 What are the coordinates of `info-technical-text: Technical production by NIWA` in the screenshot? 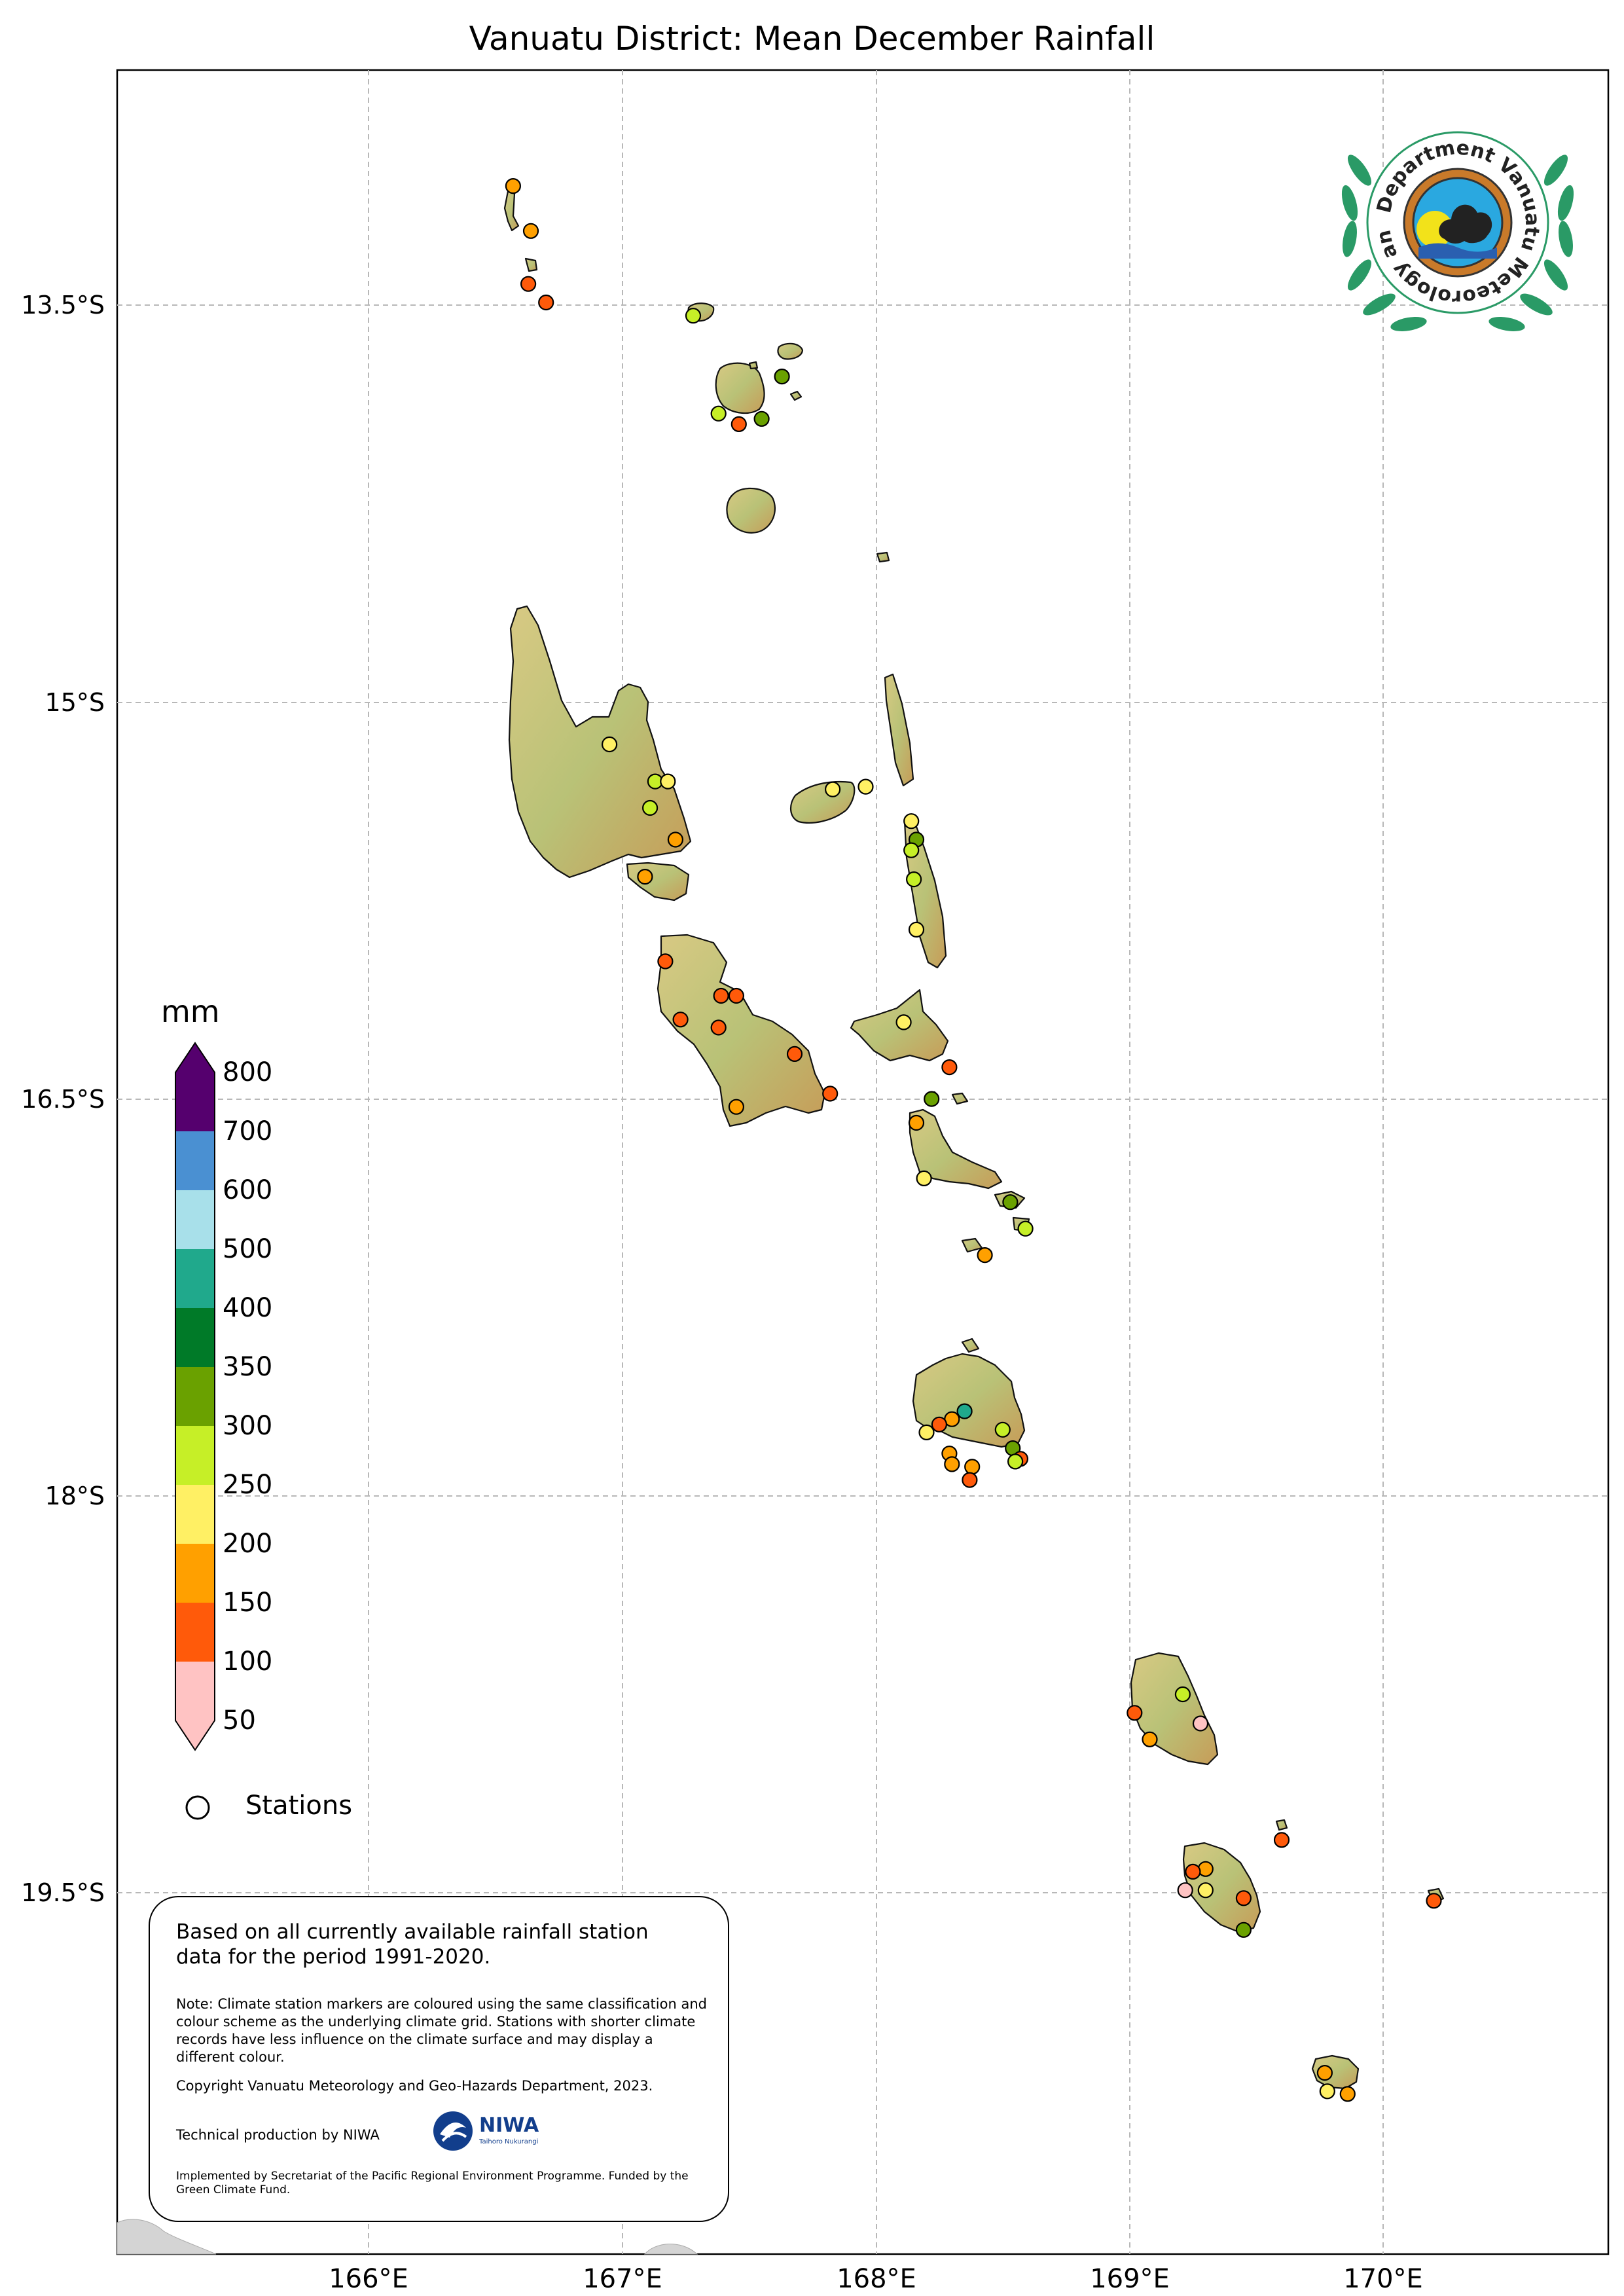 It's located at (278, 2135).